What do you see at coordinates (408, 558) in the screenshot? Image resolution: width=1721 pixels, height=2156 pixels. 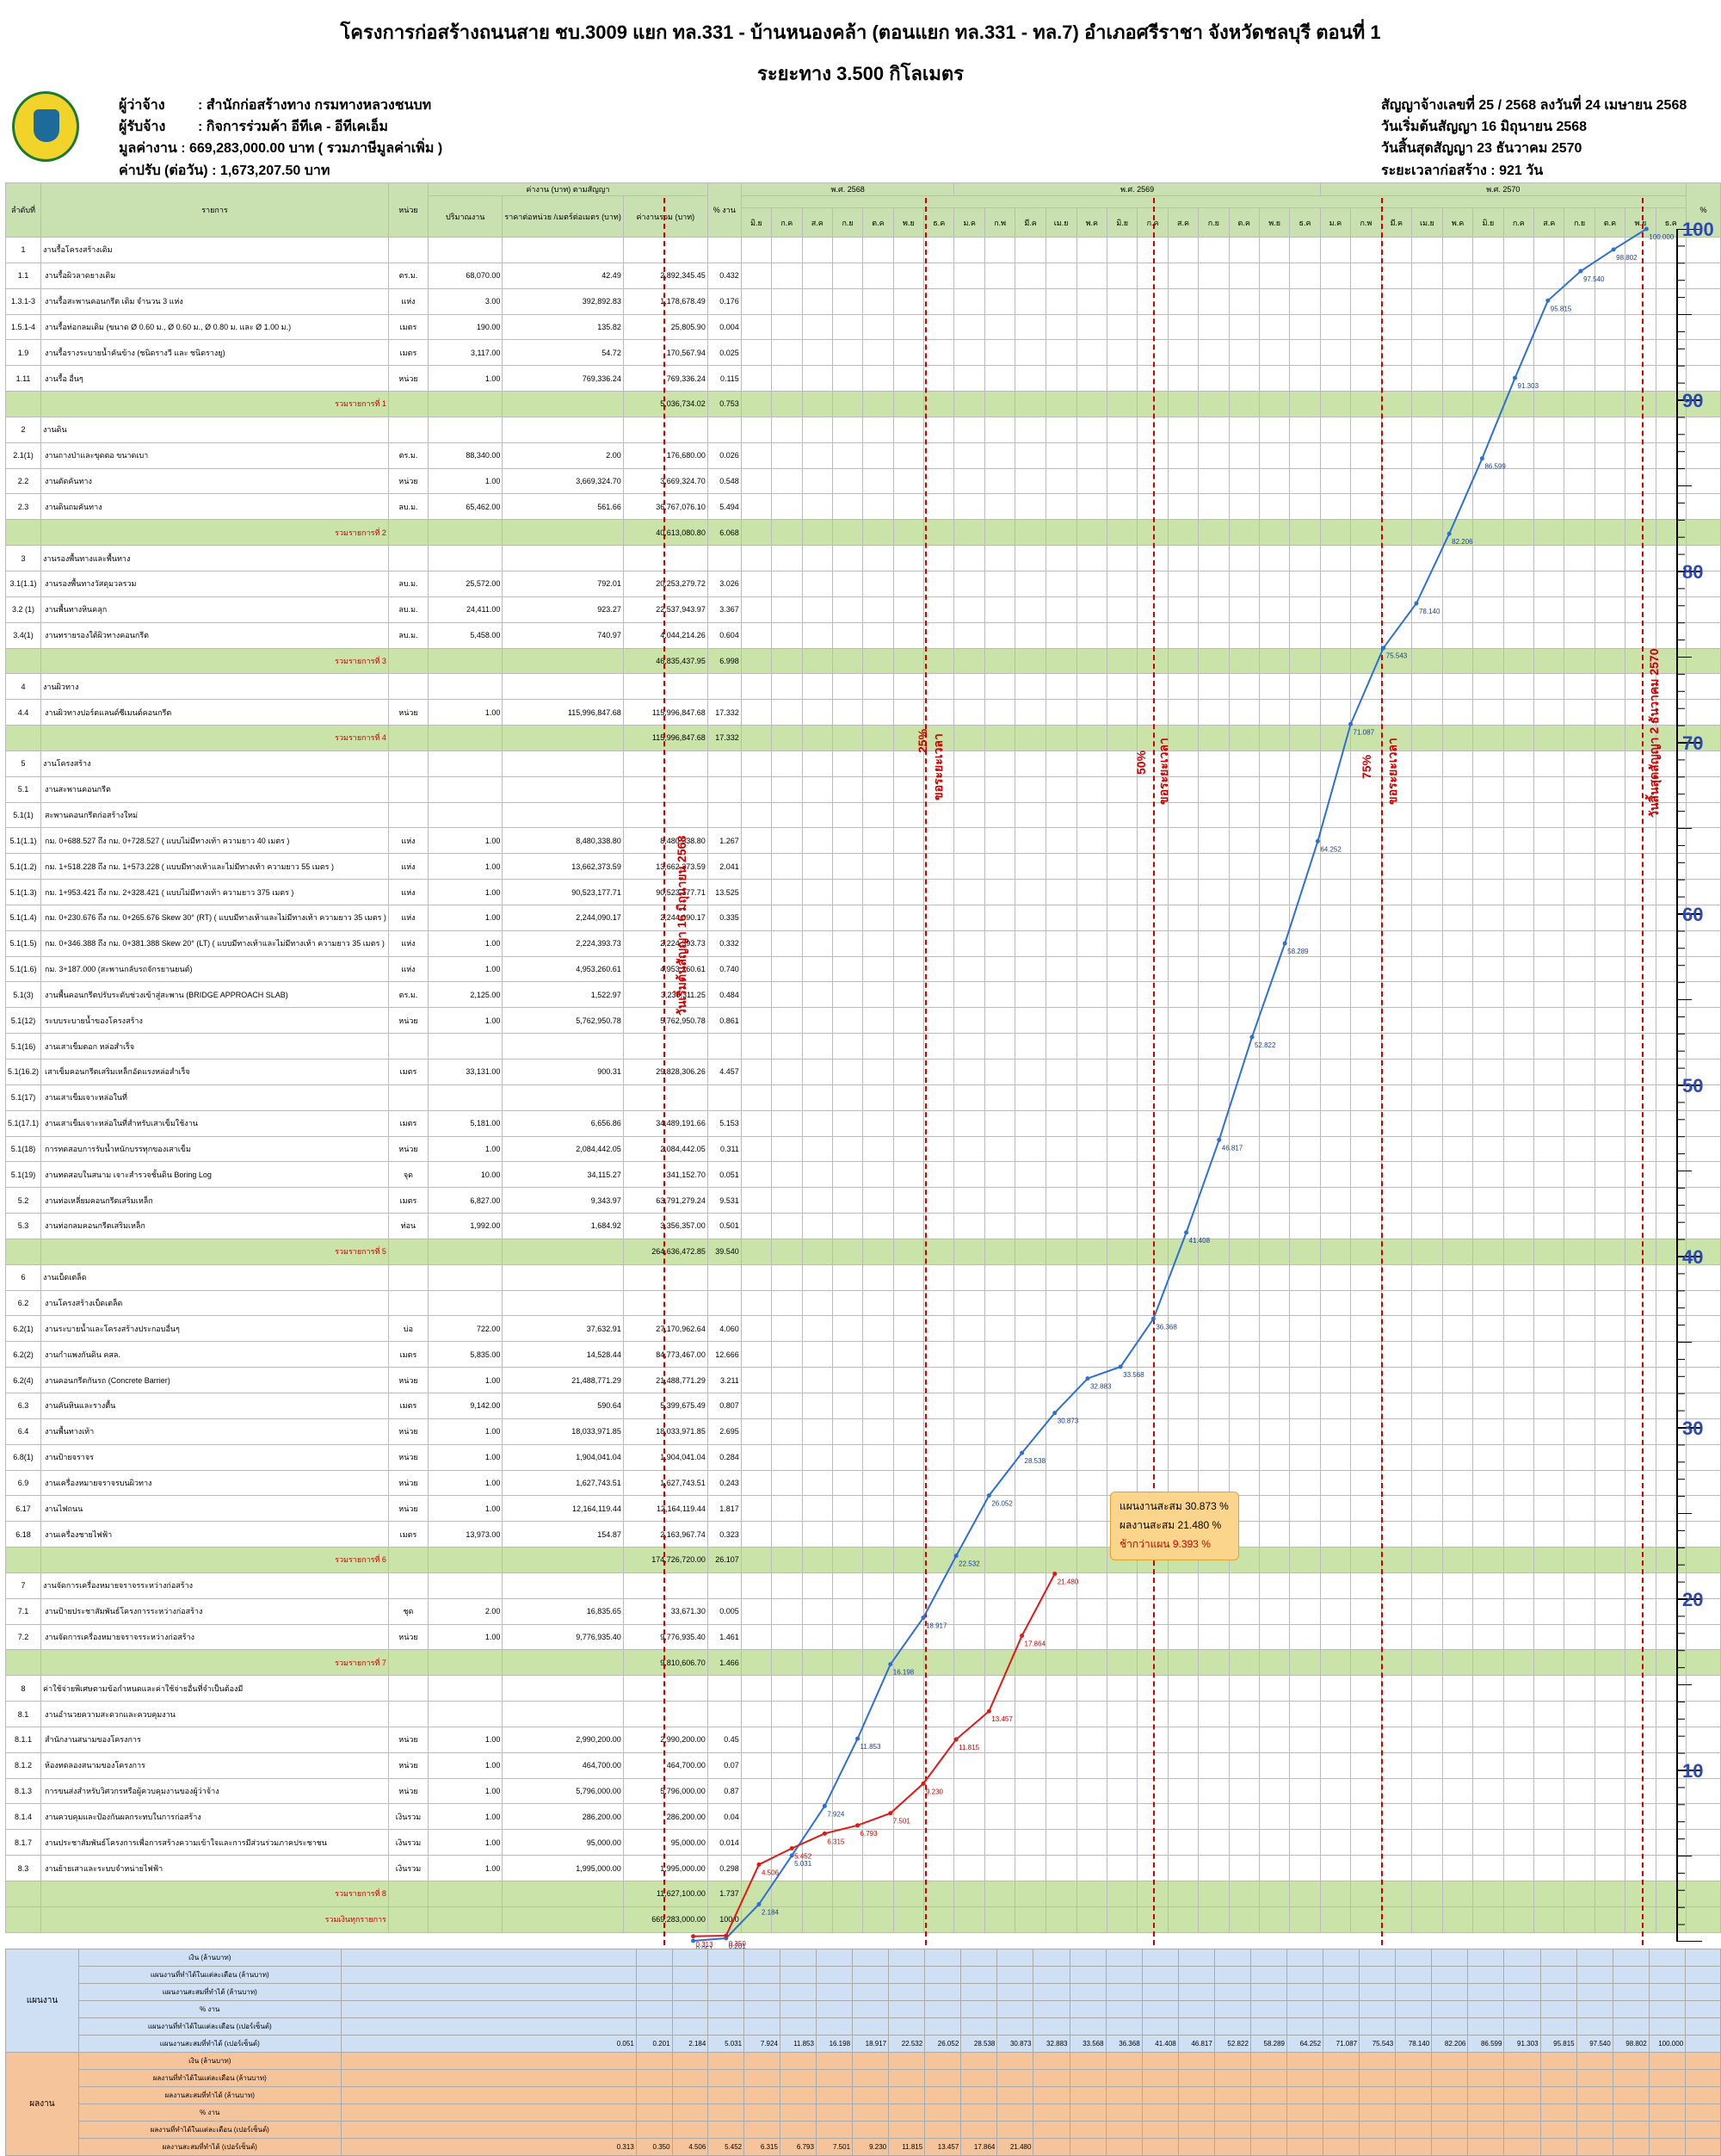 I see `row-unit` at bounding box center [408, 558].